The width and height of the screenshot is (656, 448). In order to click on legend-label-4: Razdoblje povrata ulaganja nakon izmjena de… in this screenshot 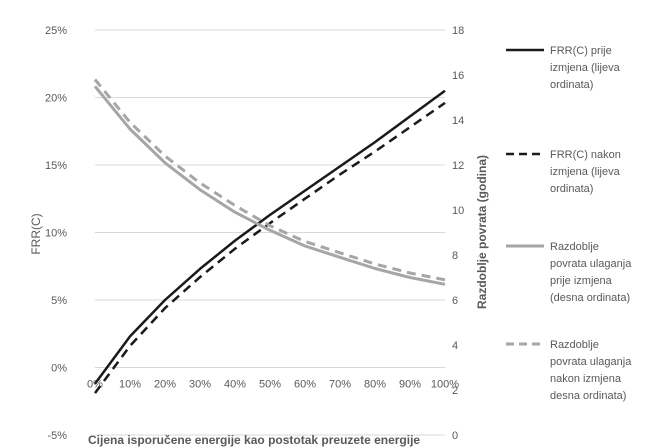, I will do `click(591, 370)`.